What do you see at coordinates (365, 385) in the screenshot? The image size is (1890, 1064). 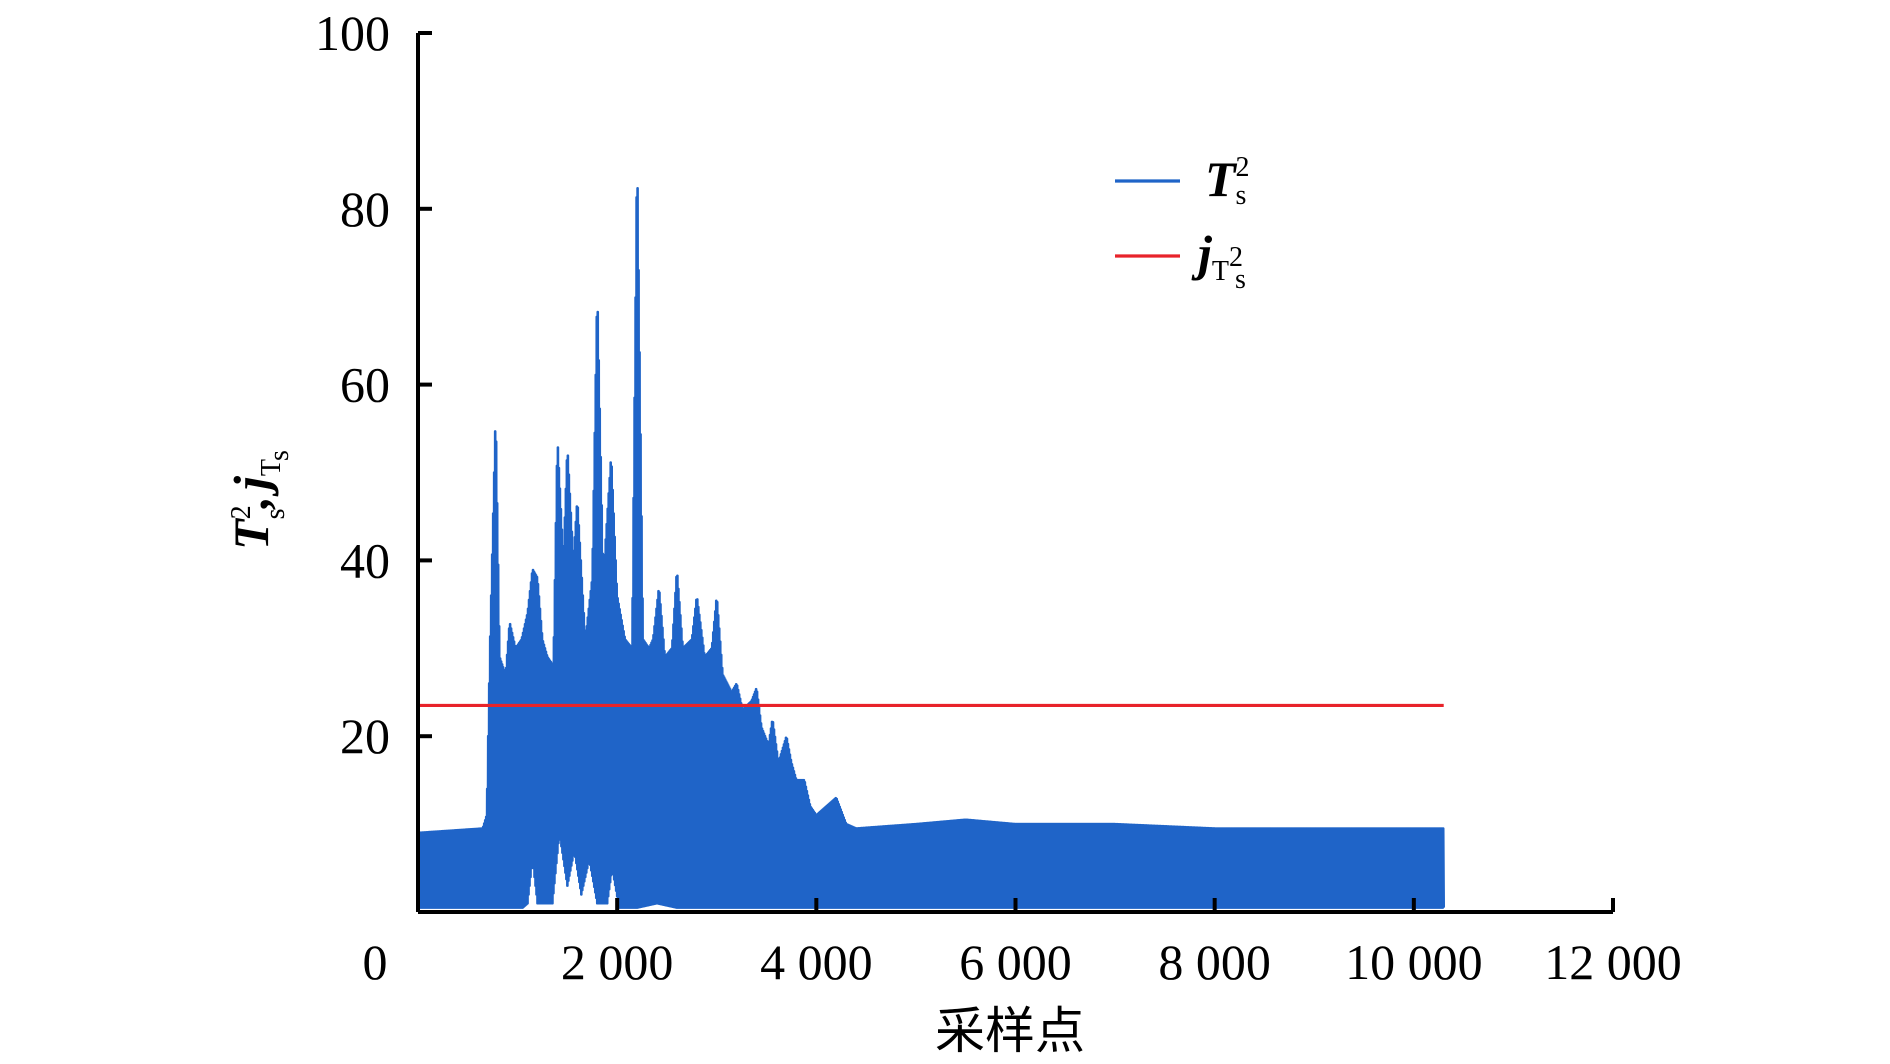 I see `y-tick-label-60: 60` at bounding box center [365, 385].